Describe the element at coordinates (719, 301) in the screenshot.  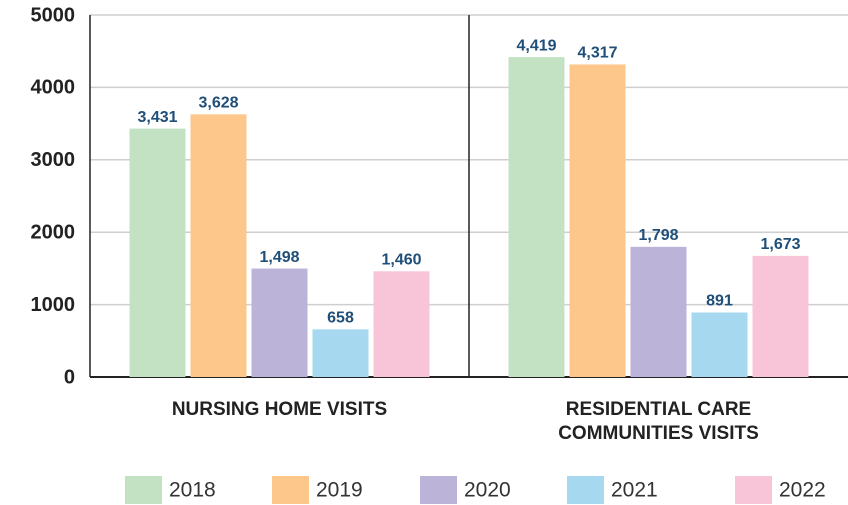
I see `data-label: 891` at that location.